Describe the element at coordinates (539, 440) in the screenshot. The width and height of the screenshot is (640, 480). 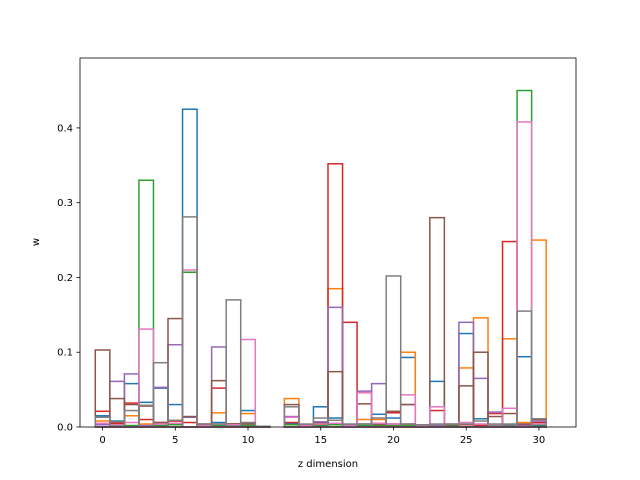
I see `x-tick-label: 30` at that location.